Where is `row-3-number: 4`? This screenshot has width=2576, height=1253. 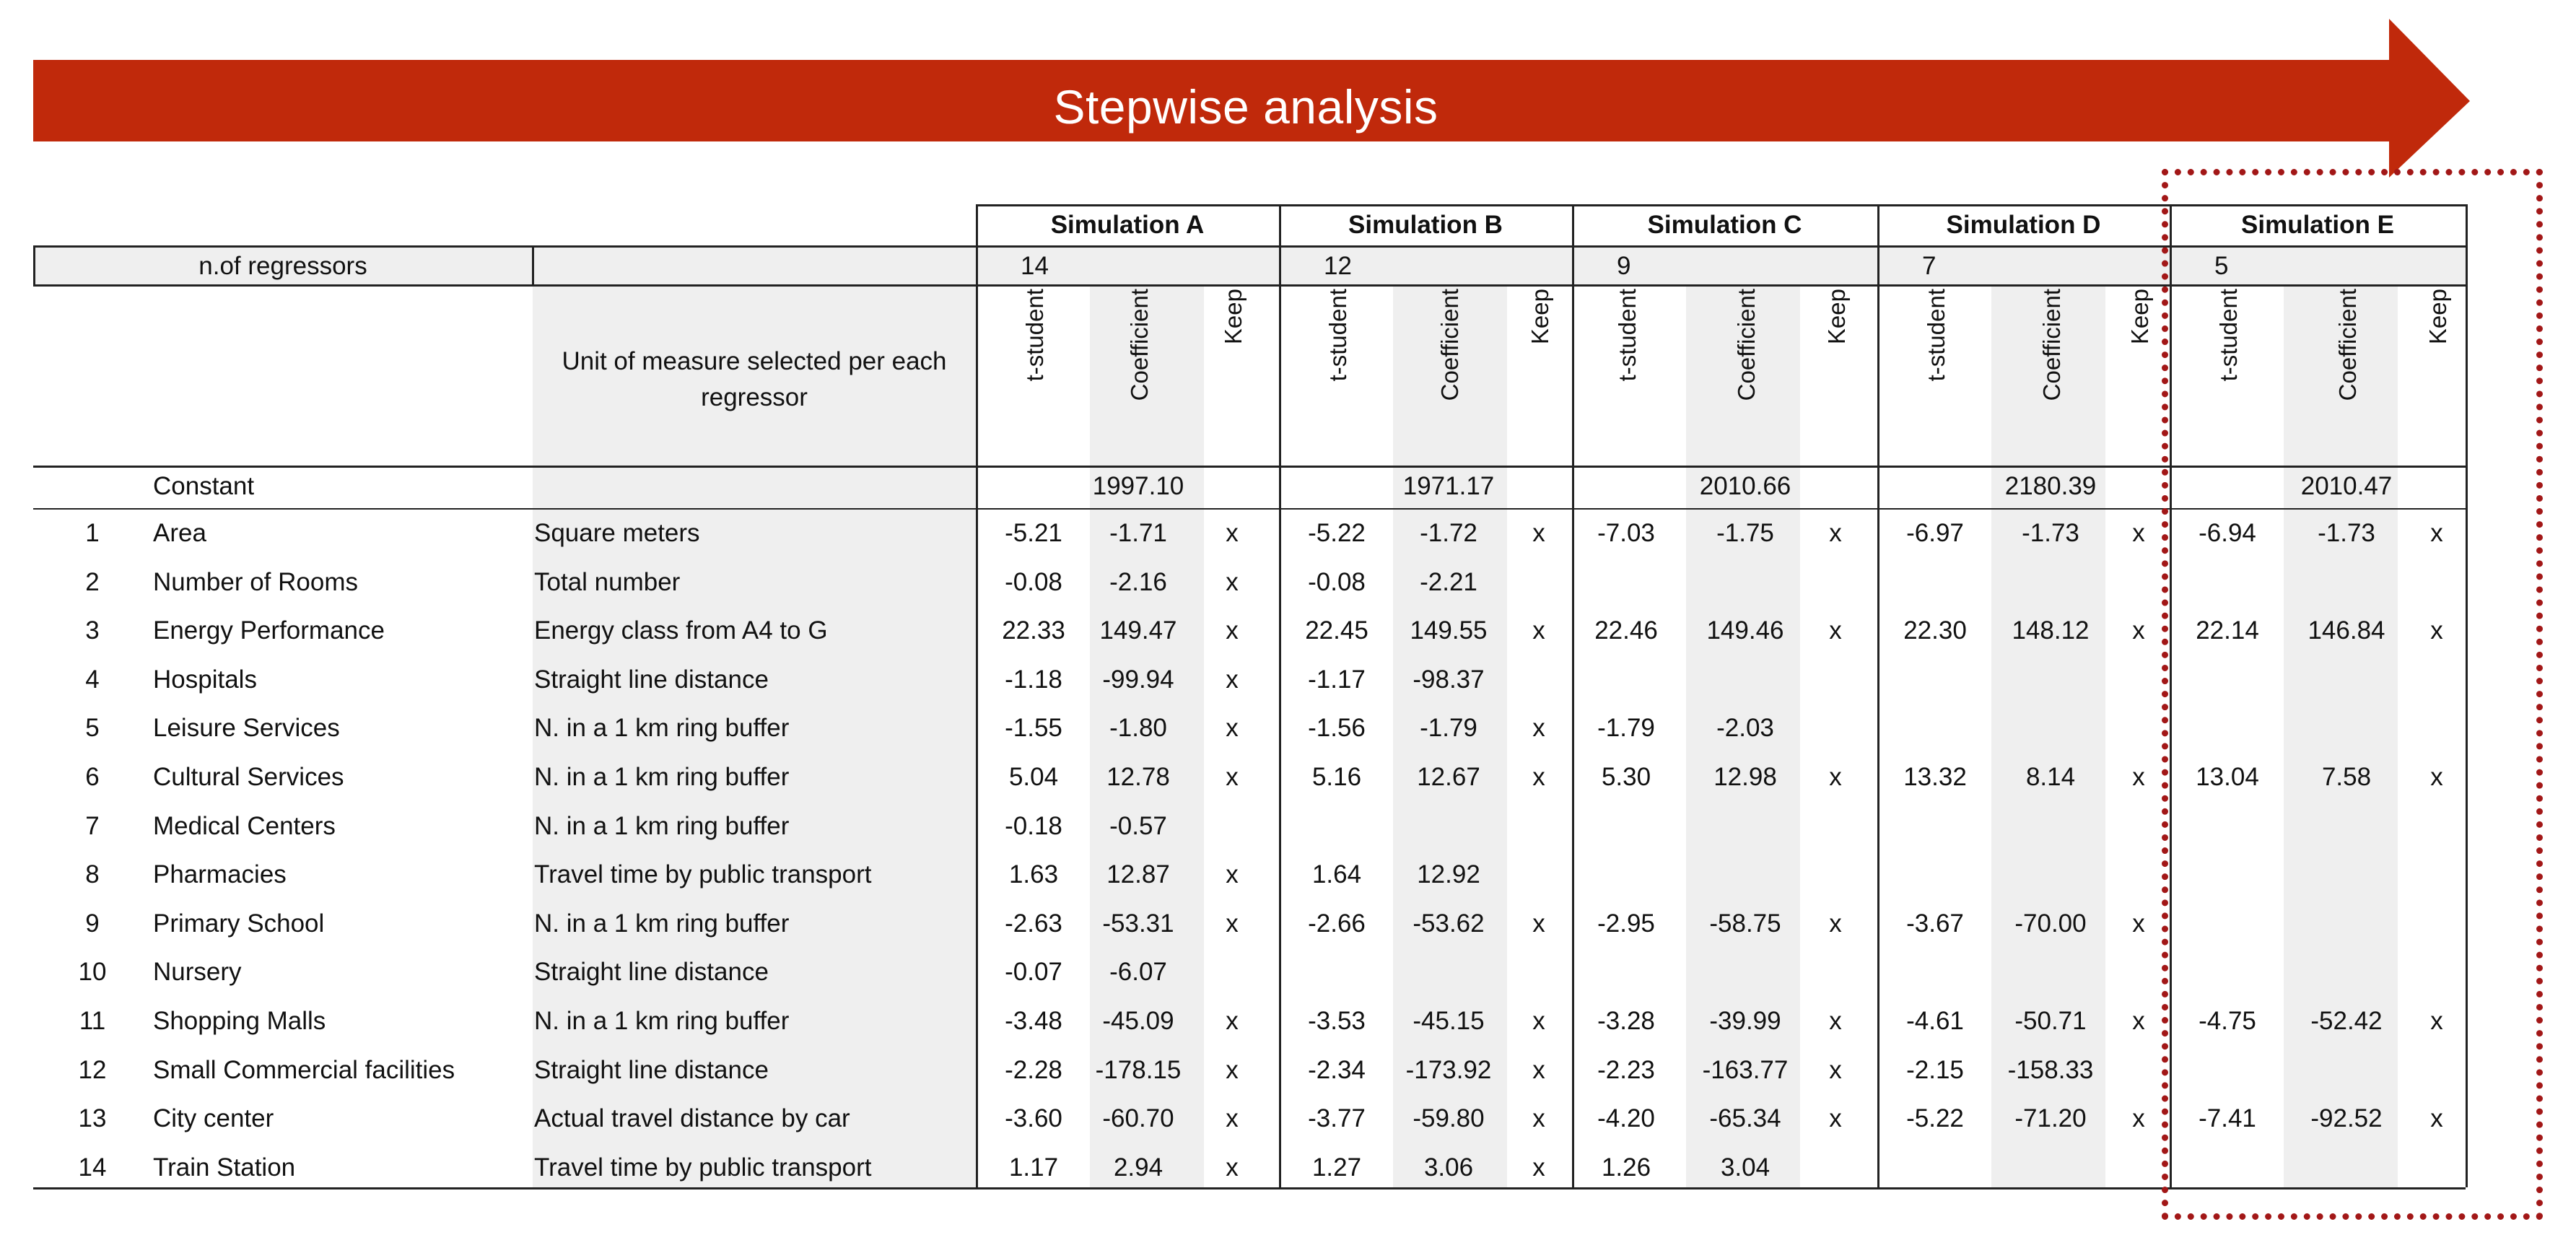 row-3-number: 4 is located at coordinates (92, 679).